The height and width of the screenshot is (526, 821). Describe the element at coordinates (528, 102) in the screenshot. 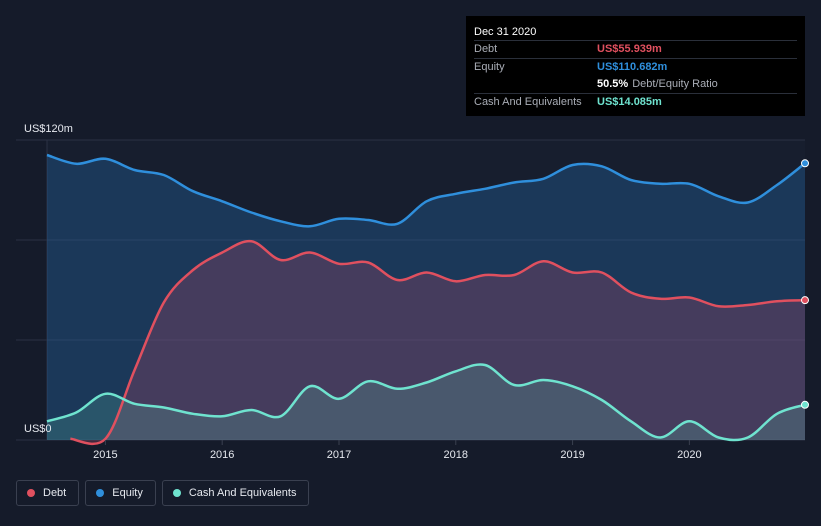

I see `tooltip-cash-label: Cash And Equivalents` at that location.